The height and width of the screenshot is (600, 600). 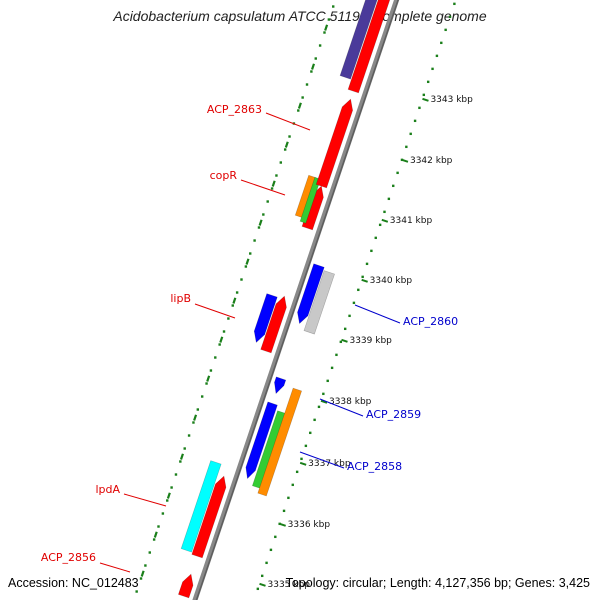 What do you see at coordinates (261, 440) in the screenshot?
I see `gene-acp2858-blue` at bounding box center [261, 440].